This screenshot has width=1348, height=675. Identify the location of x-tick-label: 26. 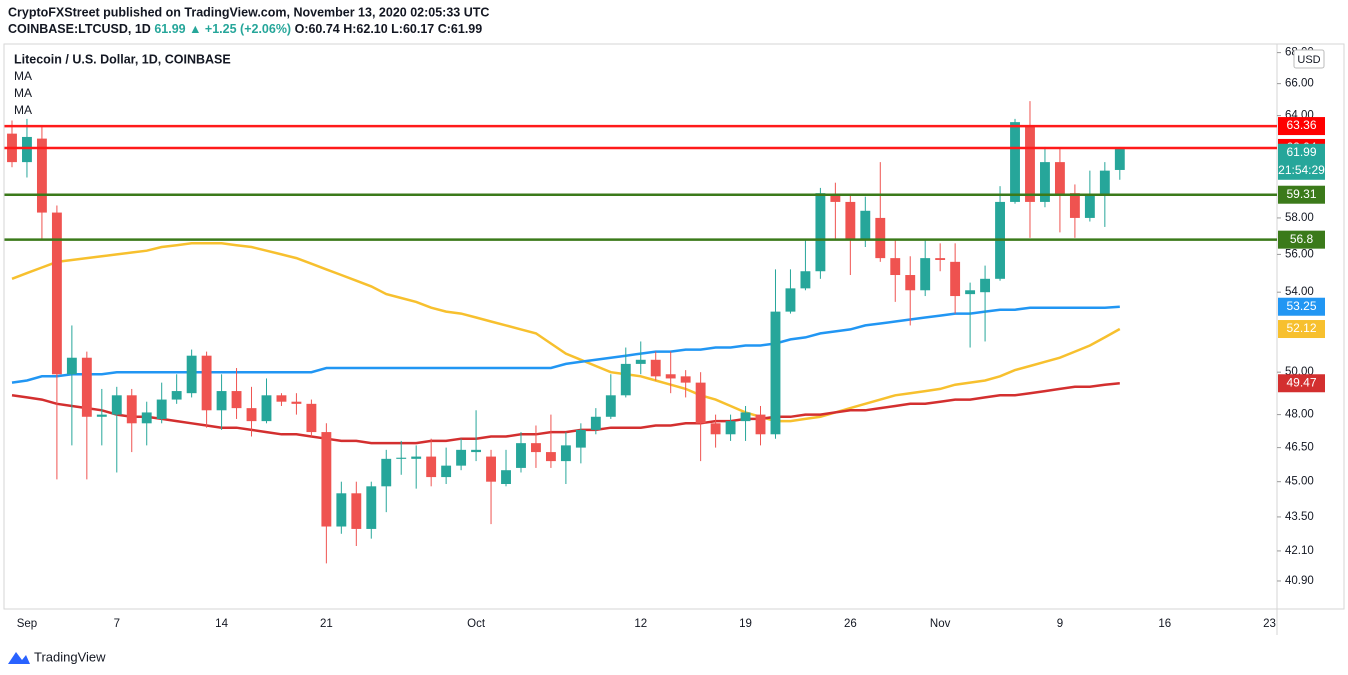
(850, 624).